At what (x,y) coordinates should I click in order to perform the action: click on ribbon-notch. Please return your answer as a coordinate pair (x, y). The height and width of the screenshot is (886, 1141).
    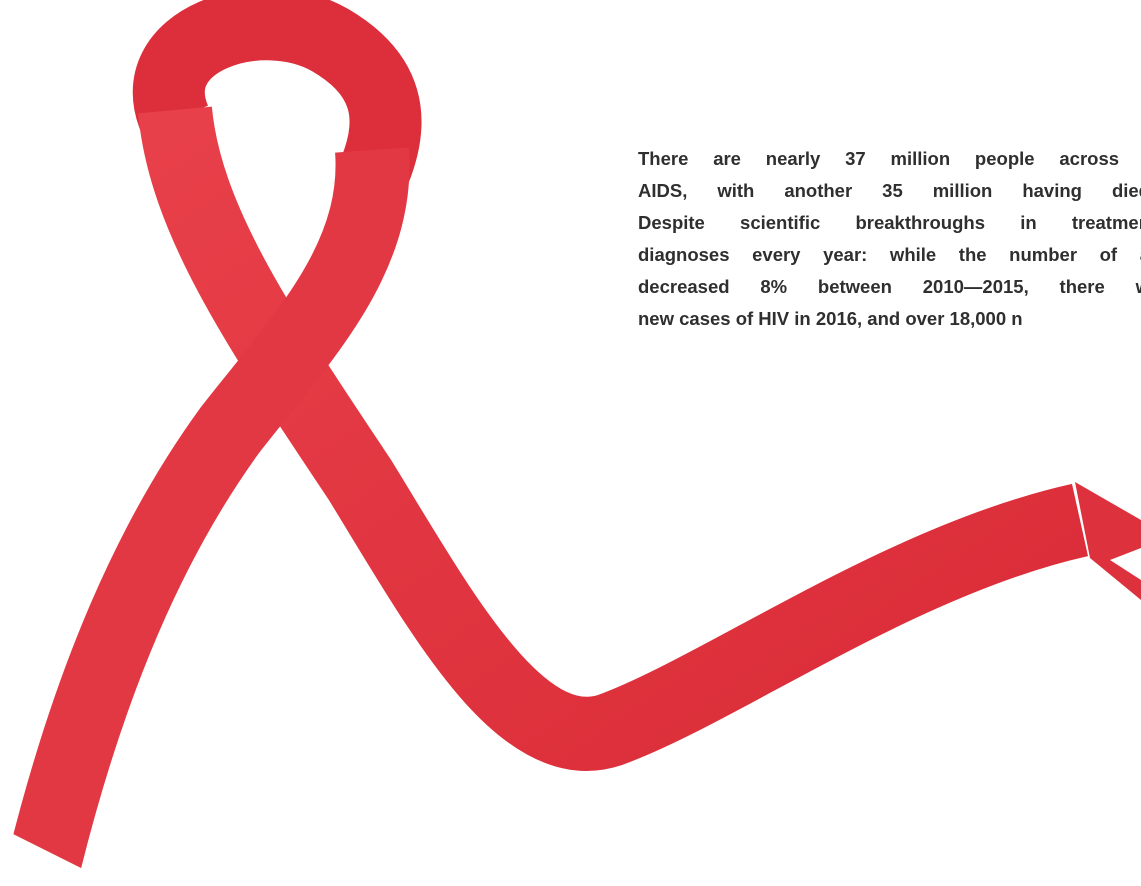
    Looking at the image, I should click on (1125, 564).